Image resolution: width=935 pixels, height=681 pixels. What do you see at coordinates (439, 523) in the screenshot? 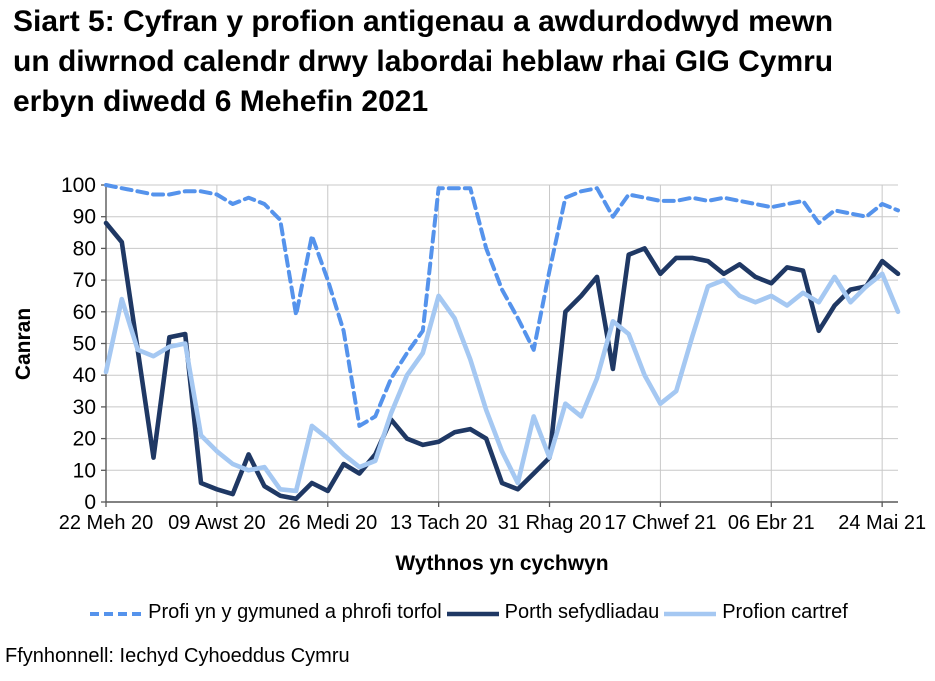
I see `x-tick-label: 13 Tach 20` at bounding box center [439, 523].